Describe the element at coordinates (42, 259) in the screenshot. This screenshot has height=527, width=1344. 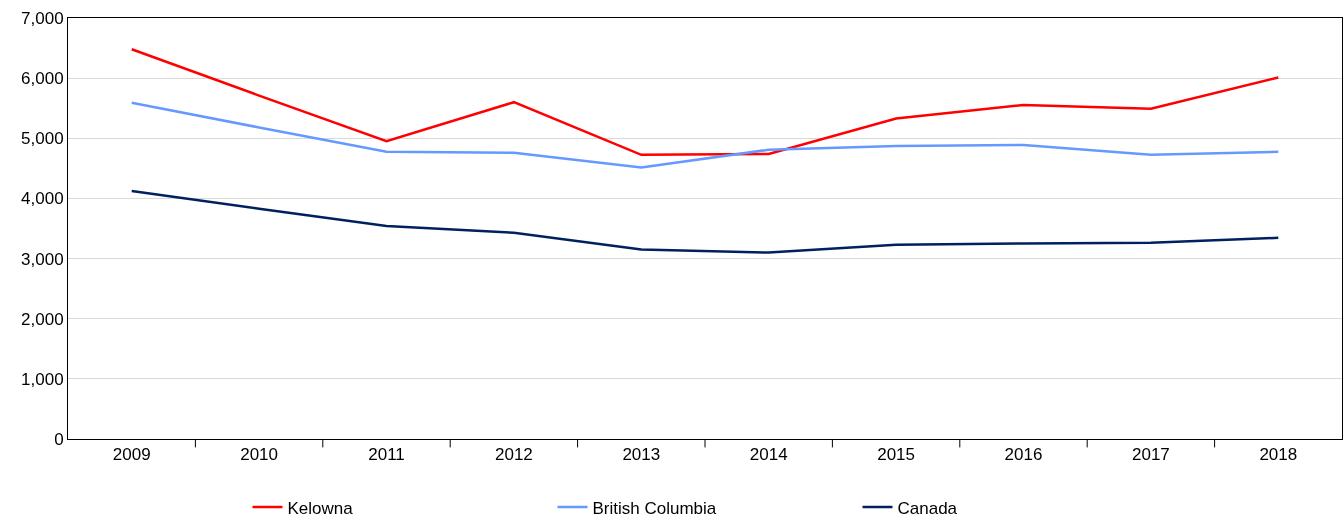
I see `y-tick-label: 3,000` at that location.